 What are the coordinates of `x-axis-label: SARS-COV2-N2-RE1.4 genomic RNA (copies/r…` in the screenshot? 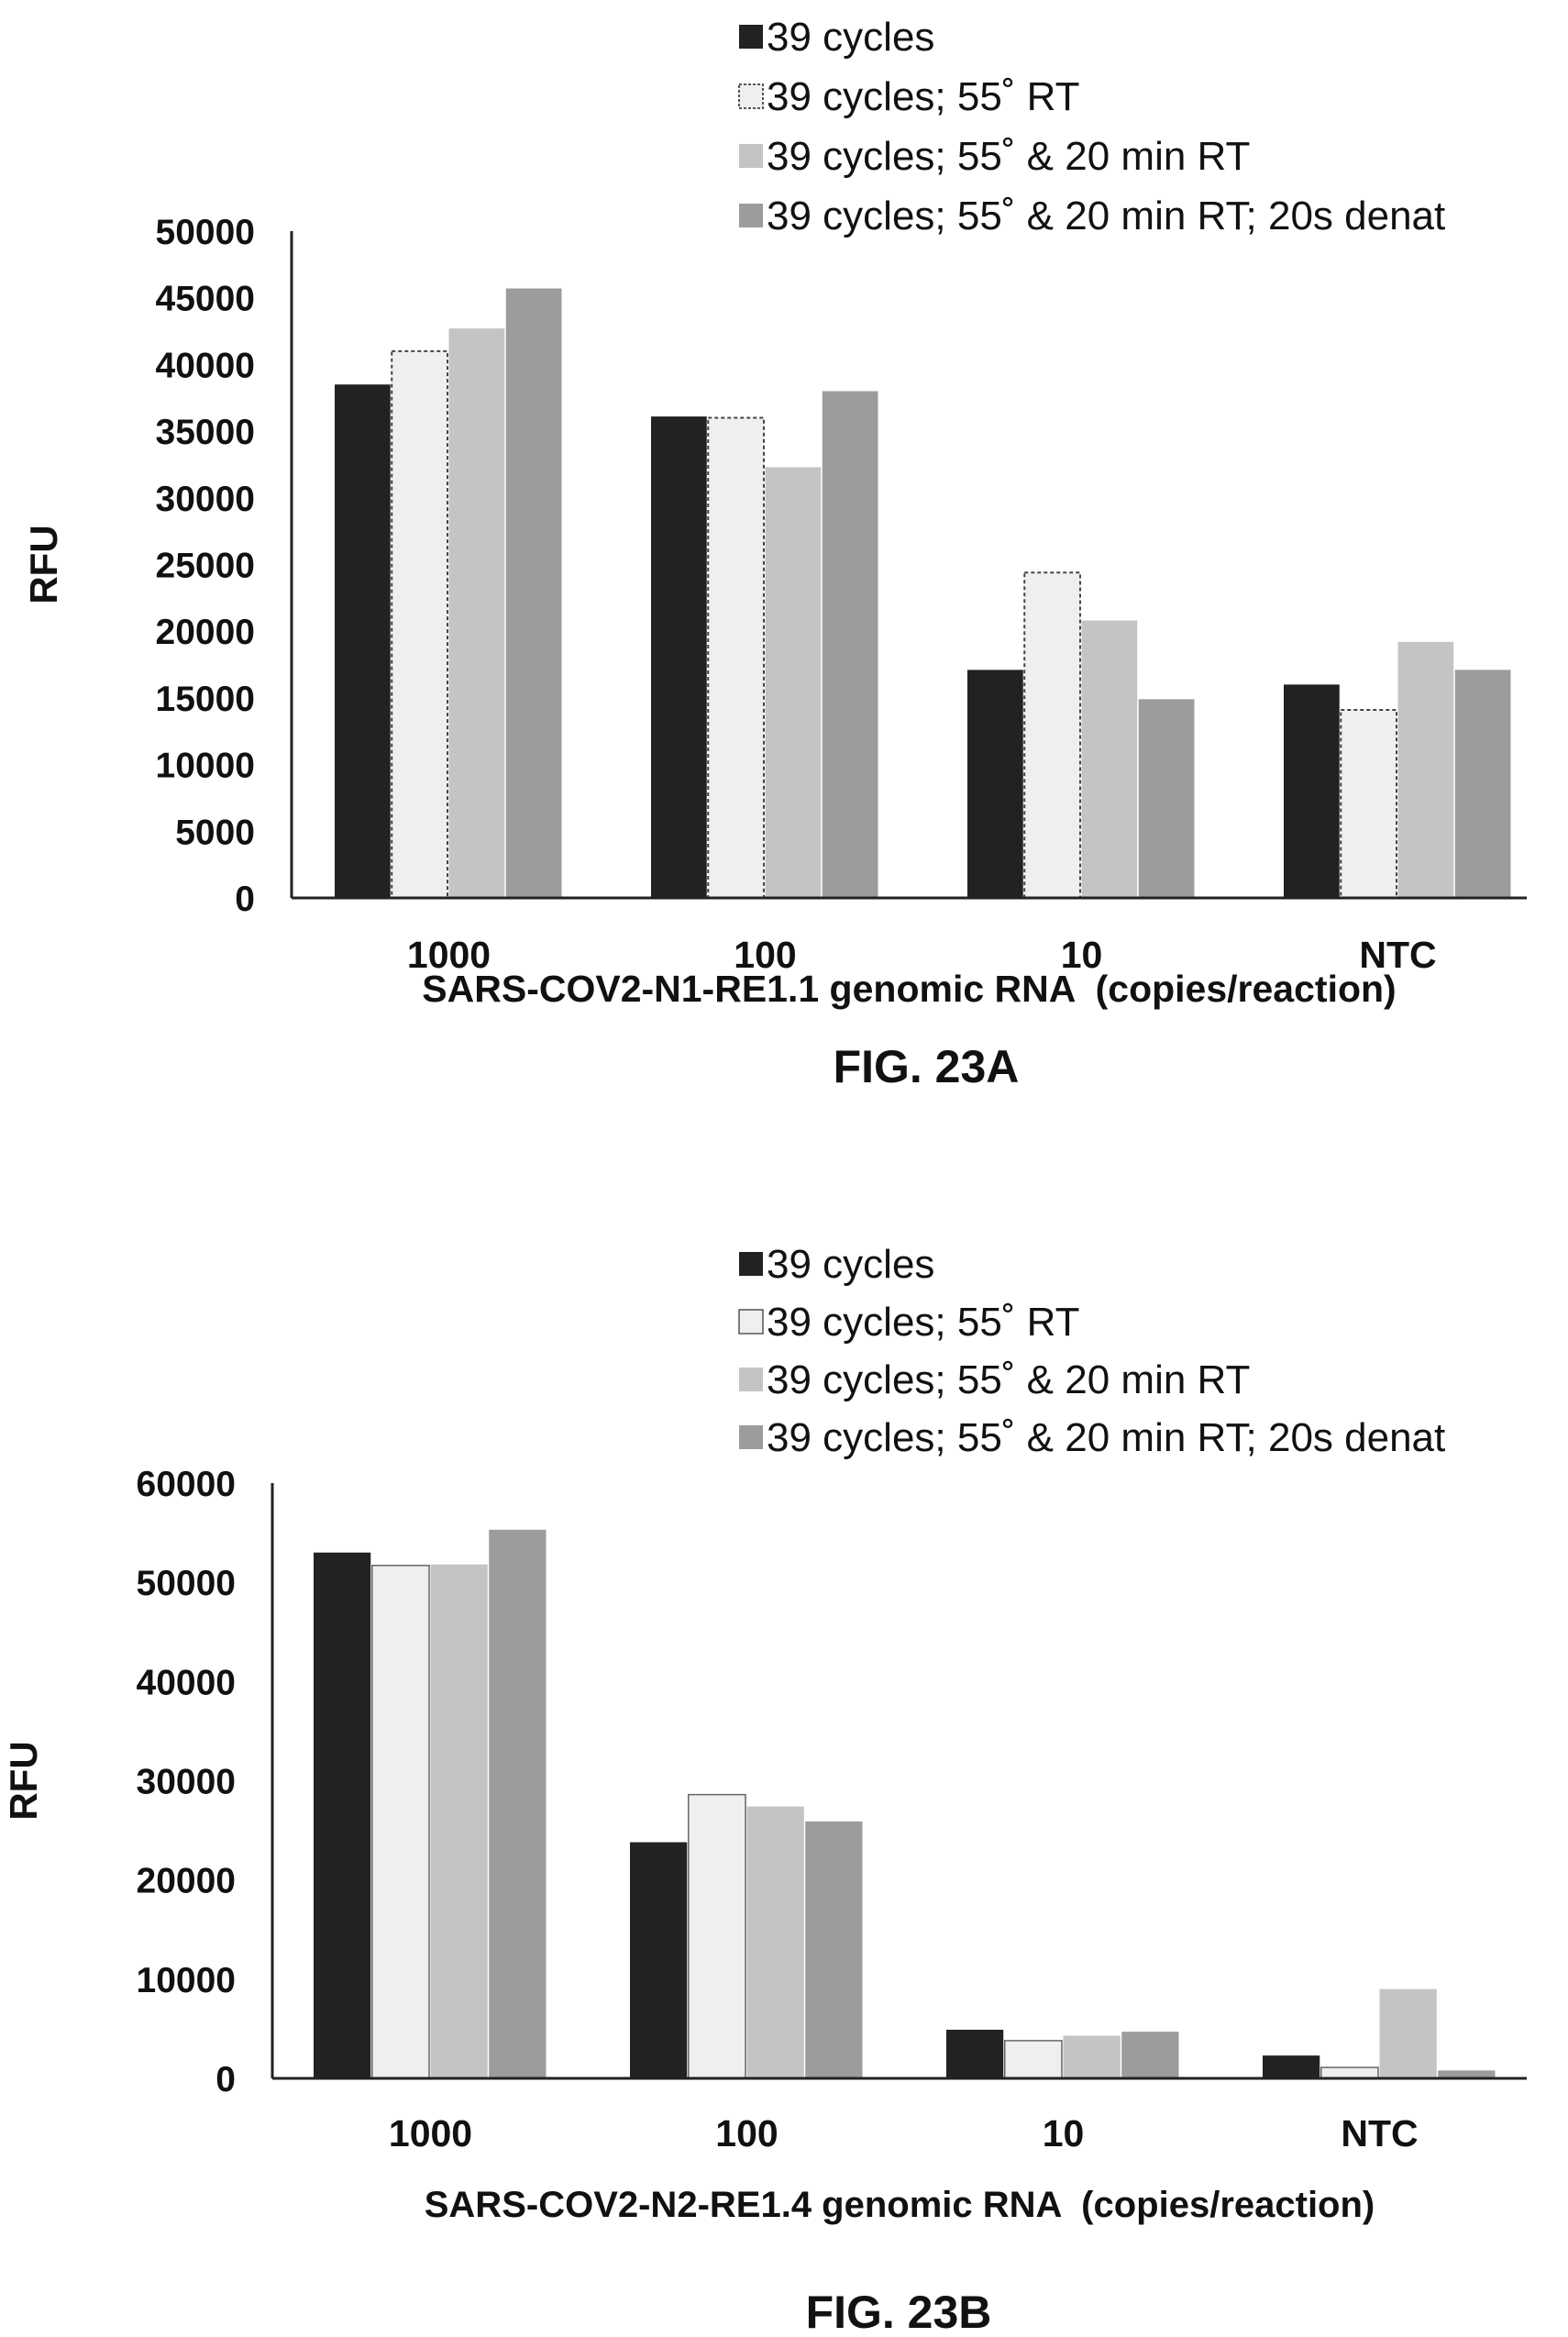 It's located at (900, 2205).